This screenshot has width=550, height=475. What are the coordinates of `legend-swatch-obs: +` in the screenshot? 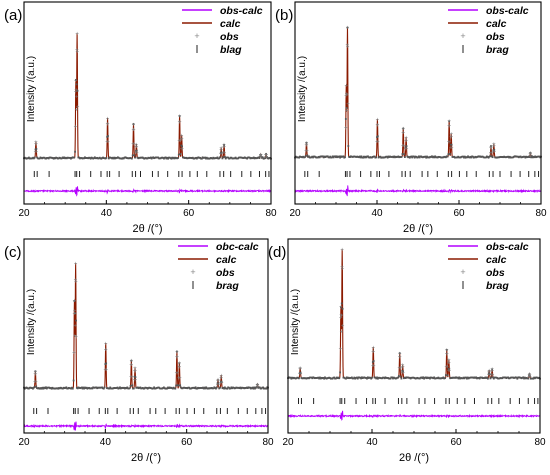 It's located at (192, 272).